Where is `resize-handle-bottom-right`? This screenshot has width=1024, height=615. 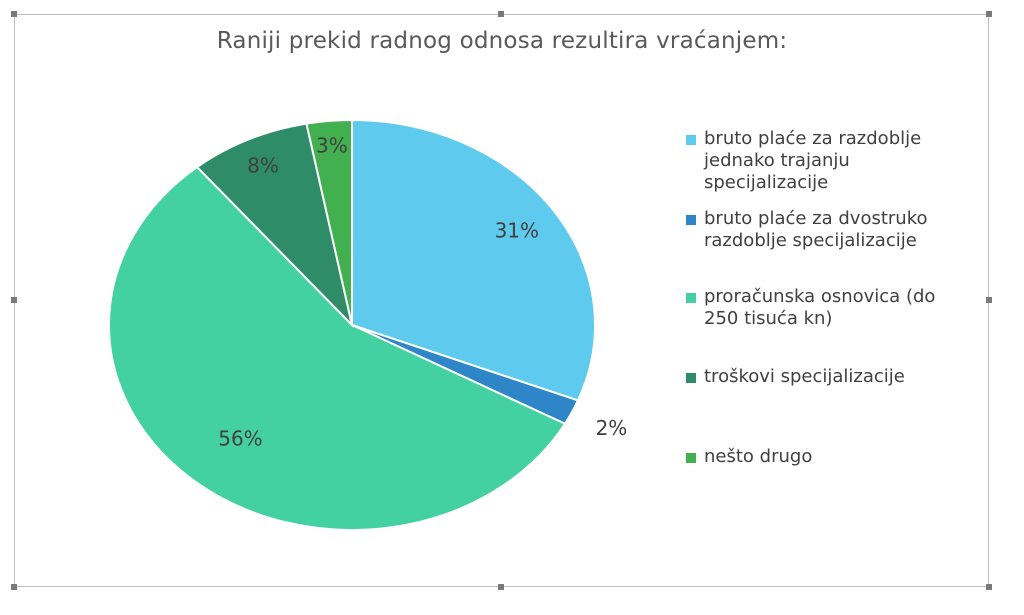
resize-handle-bottom-right is located at coordinates (989, 587).